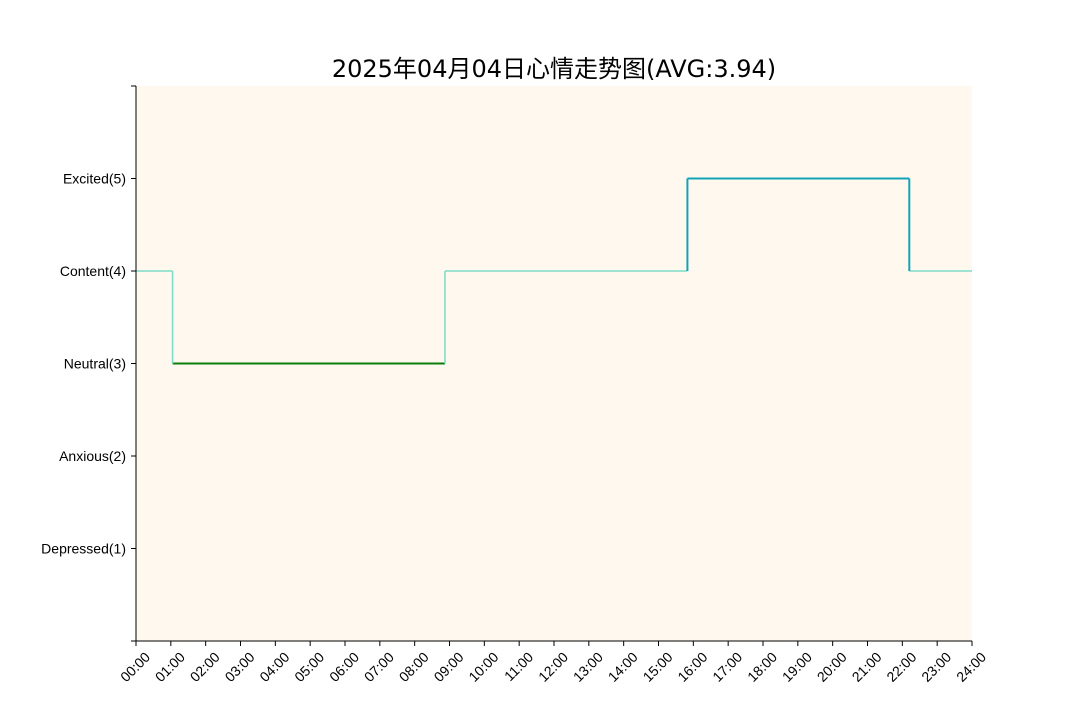 The image size is (1080, 720). I want to click on x-tick-label: 20:00, so click(832, 667).